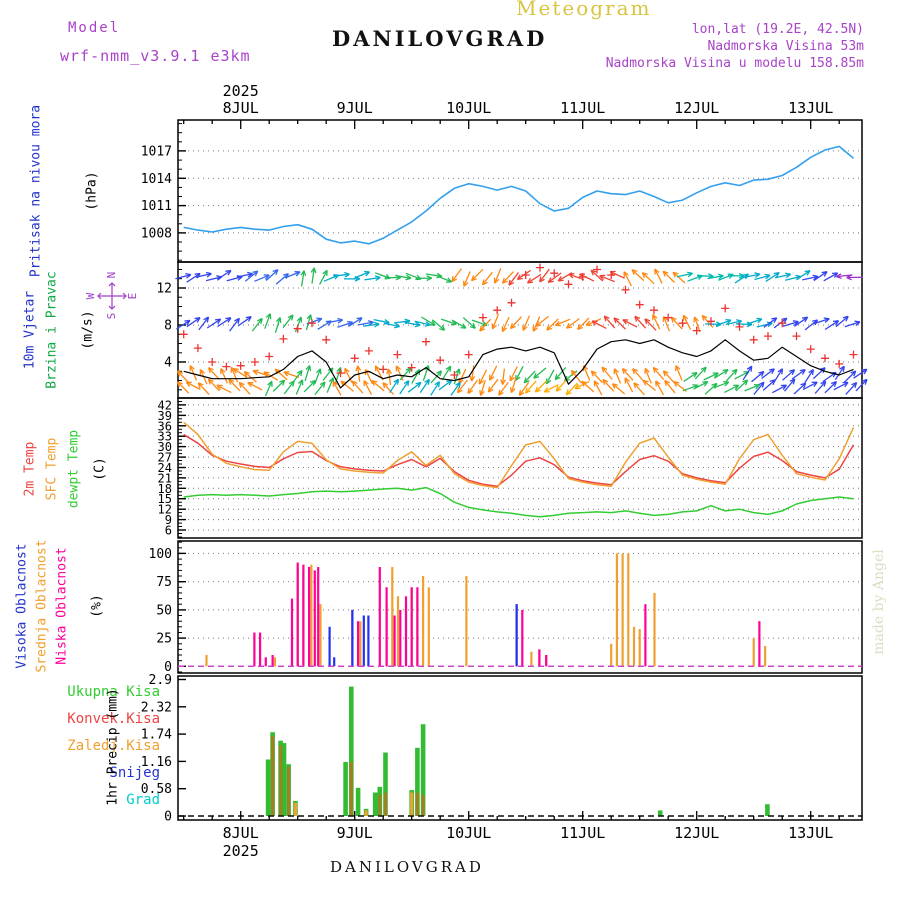  What do you see at coordinates (879, 602) in the screenshot?
I see `watermark: made by Angel` at bounding box center [879, 602].